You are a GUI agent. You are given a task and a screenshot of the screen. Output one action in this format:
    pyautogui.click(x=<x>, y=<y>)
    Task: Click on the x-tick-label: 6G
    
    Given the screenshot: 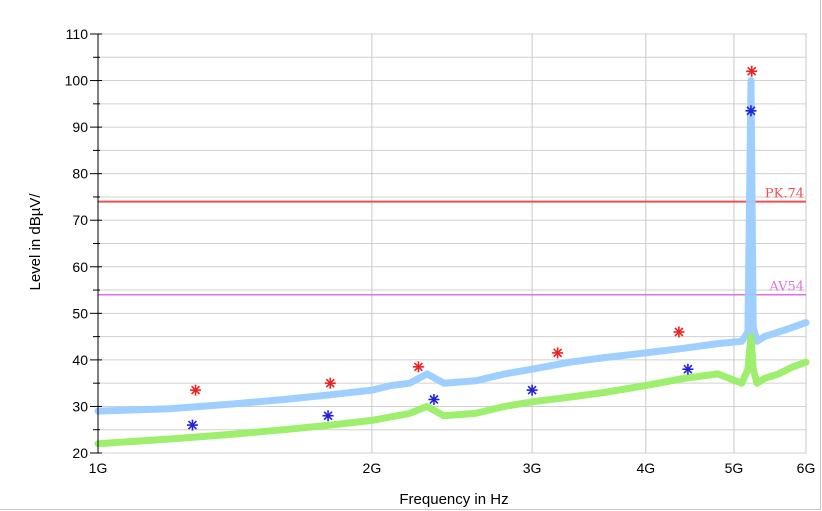 What is the action you would take?
    pyautogui.click(x=806, y=468)
    